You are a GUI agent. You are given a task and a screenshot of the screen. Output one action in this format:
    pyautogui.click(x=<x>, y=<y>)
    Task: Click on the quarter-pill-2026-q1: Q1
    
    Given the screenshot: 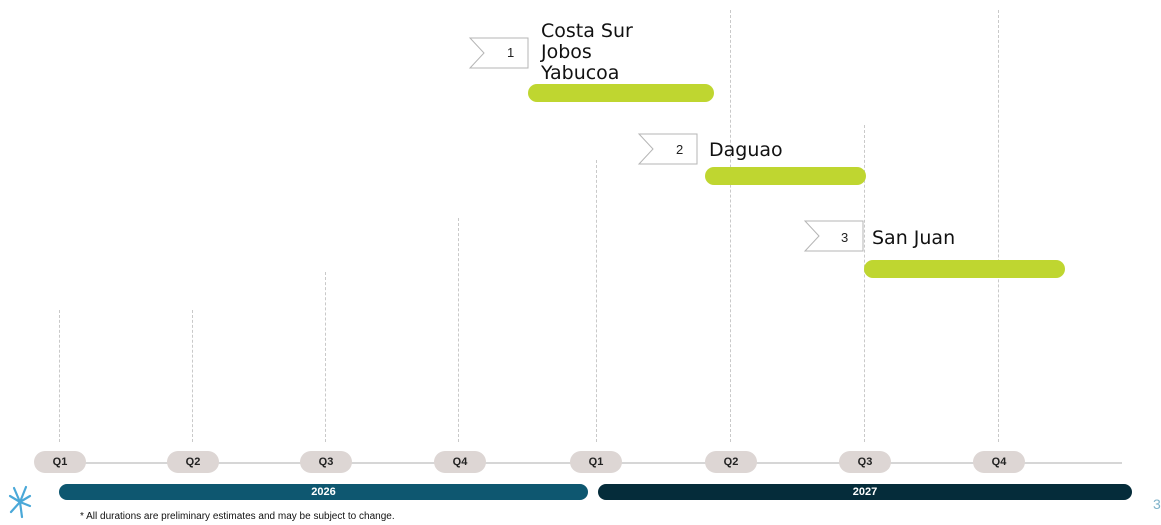 What is the action you would take?
    pyautogui.click(x=60, y=462)
    